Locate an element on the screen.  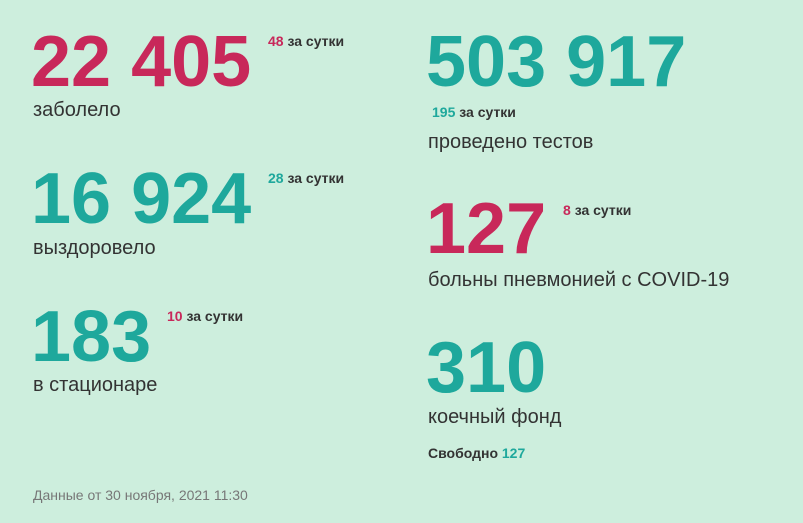
free-beds: Свободно 127 is located at coordinates (476, 453).